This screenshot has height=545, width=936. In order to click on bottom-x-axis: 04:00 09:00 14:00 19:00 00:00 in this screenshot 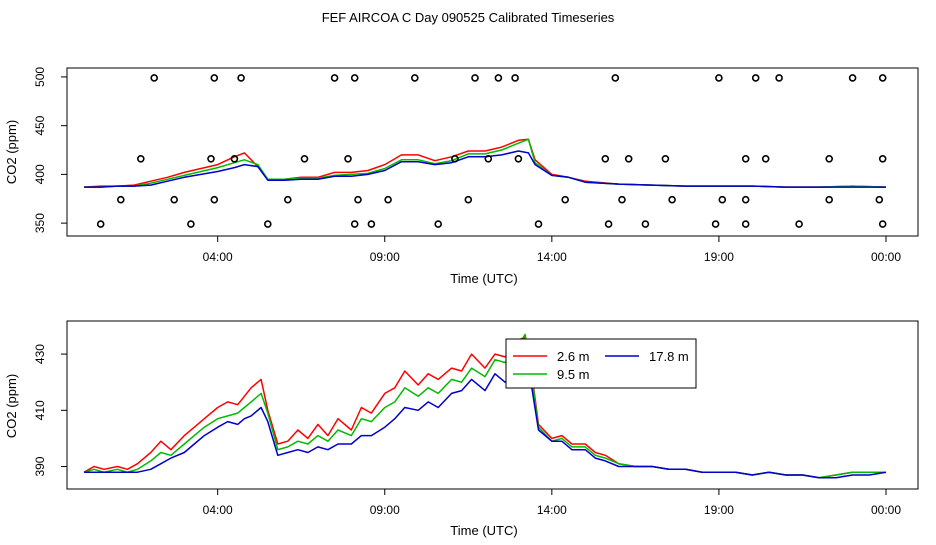, I will do `click(552, 503)`.